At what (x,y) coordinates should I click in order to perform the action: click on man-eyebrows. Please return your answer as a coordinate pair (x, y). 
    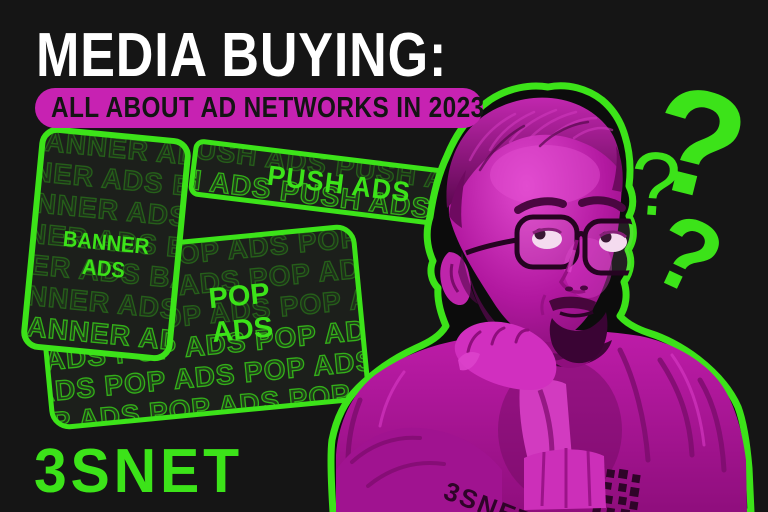
    Looking at the image, I should click on (570, 205).